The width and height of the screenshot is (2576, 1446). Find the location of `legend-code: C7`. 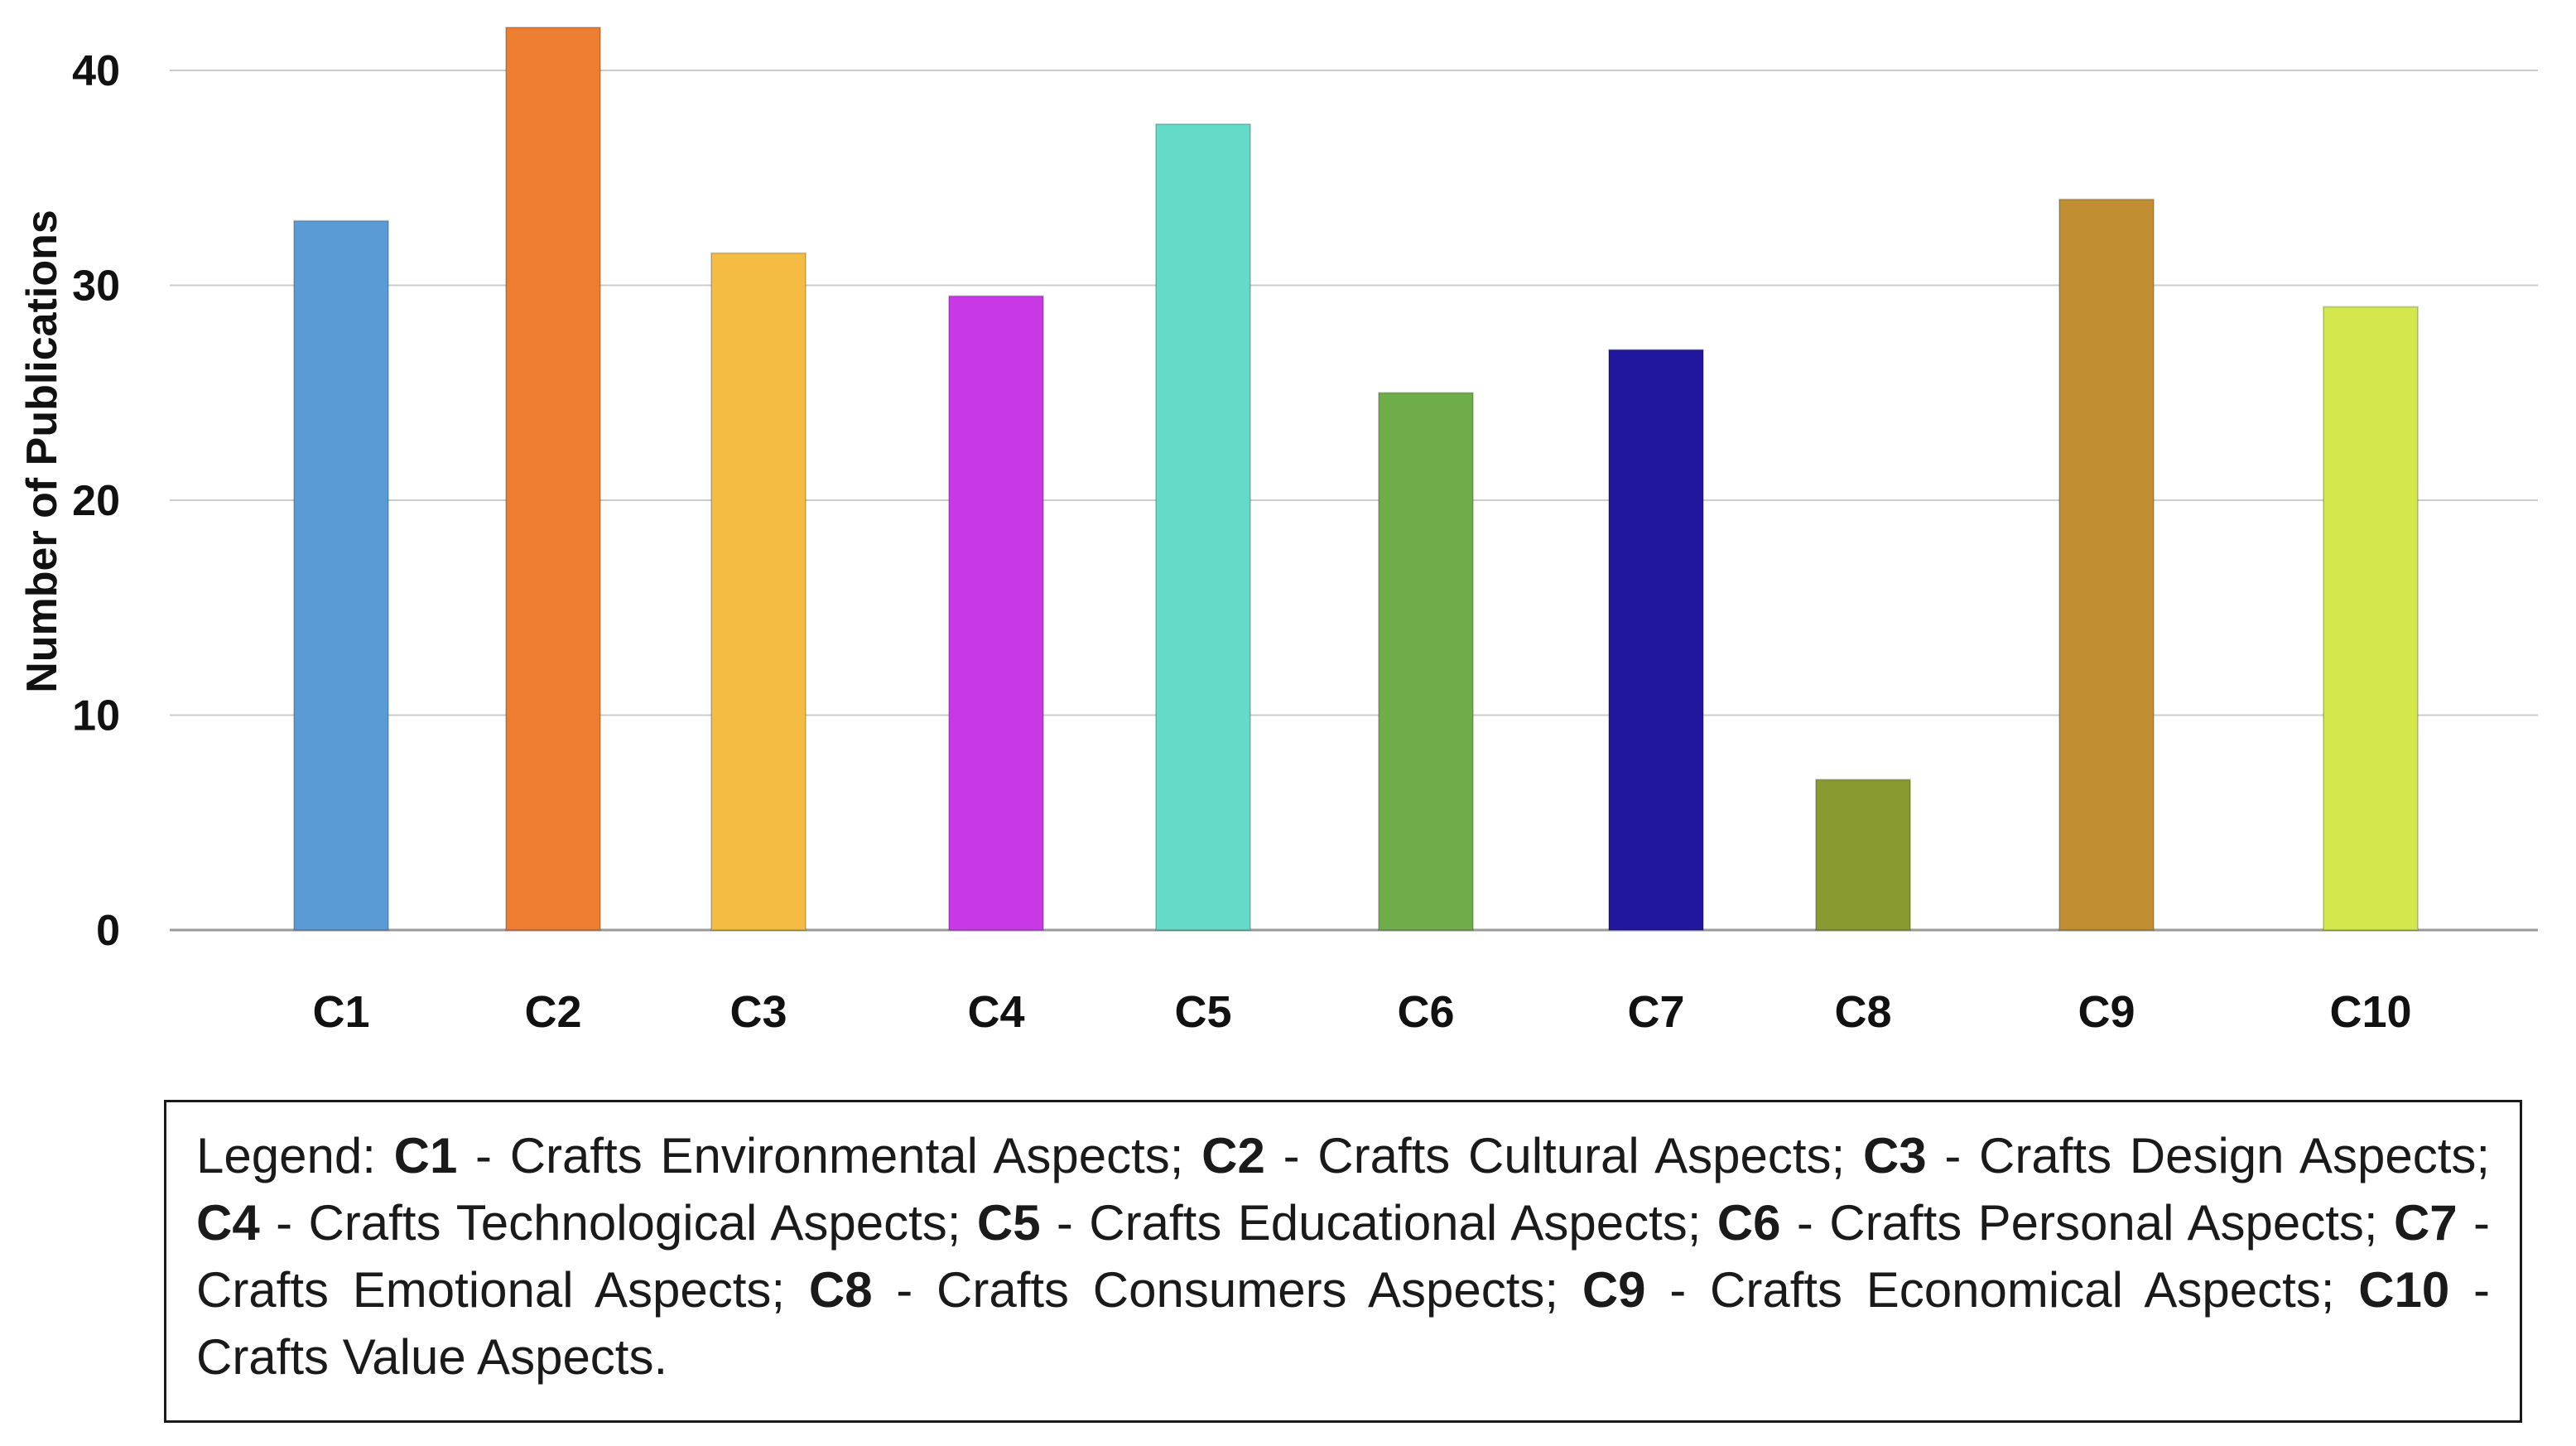

legend-code: C7 is located at coordinates (2425, 1223).